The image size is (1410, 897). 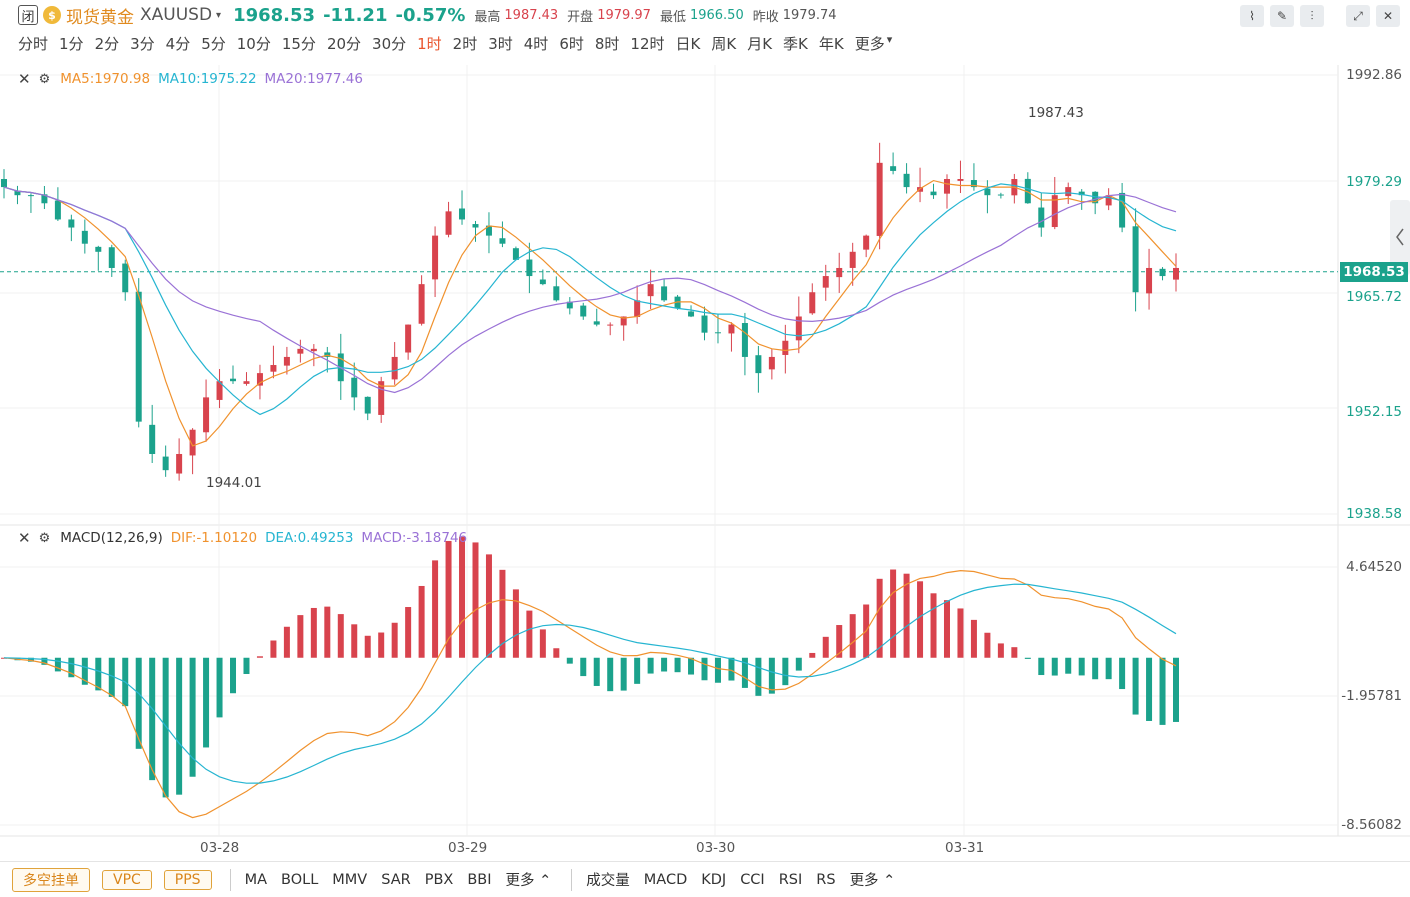 What do you see at coordinates (1056, 113) in the screenshot?
I see `high-annotation: 1987.43` at bounding box center [1056, 113].